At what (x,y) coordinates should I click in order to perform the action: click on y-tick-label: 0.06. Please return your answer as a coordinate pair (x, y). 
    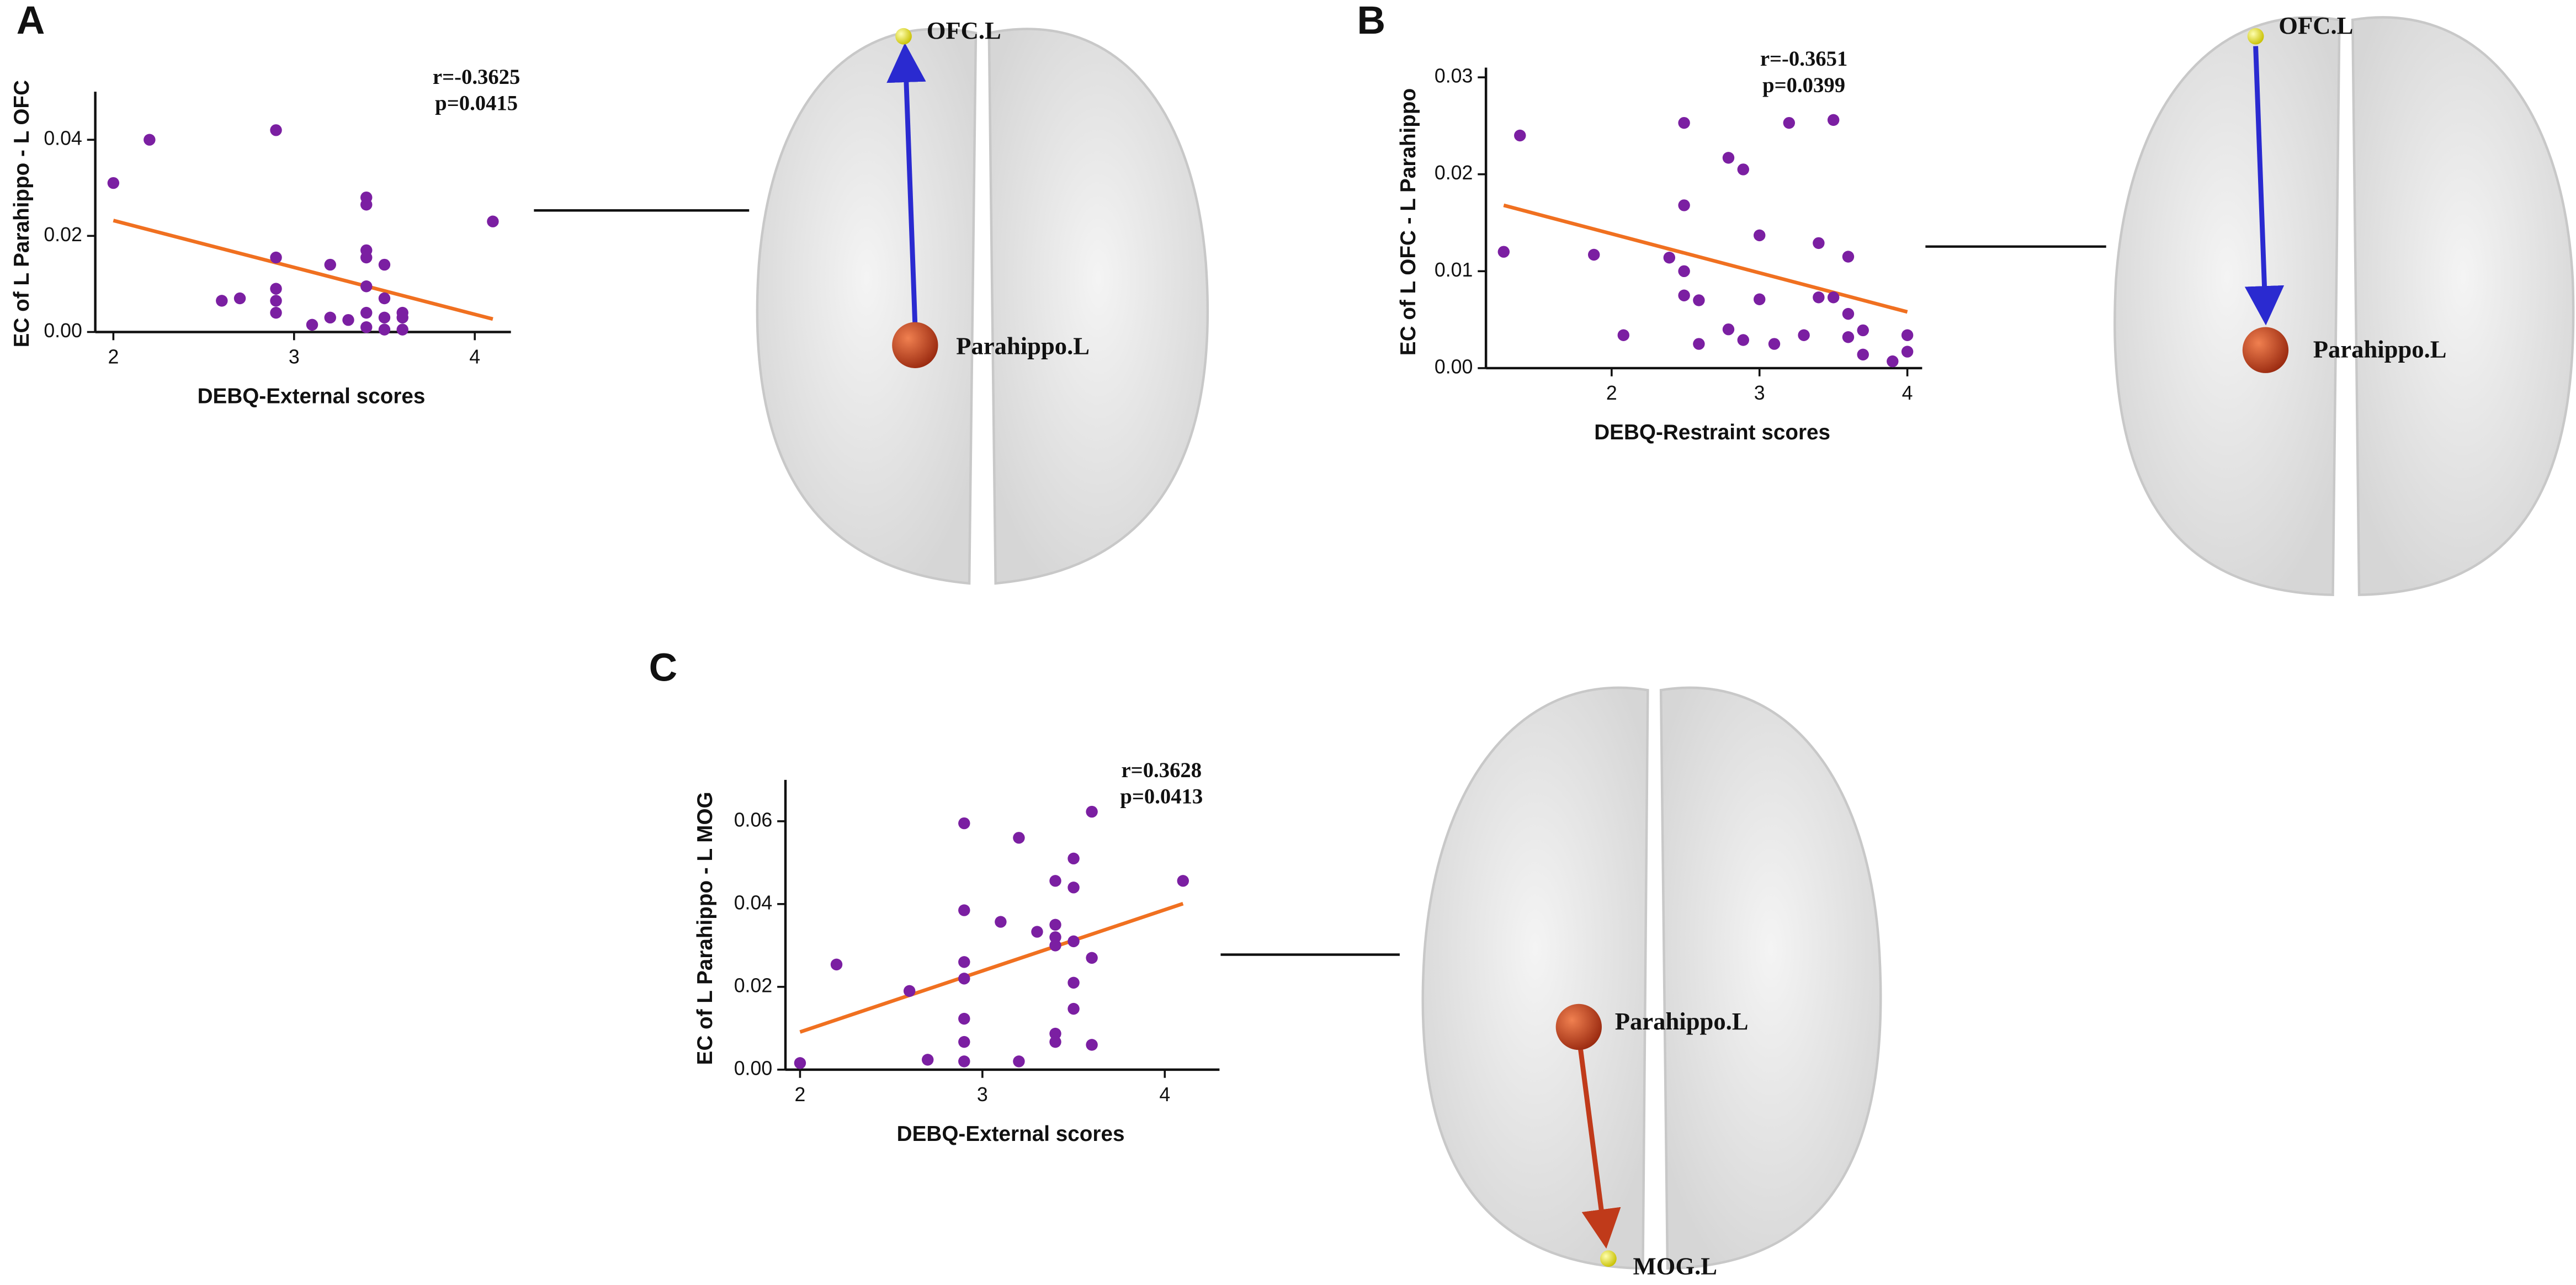
    Looking at the image, I should click on (753, 820).